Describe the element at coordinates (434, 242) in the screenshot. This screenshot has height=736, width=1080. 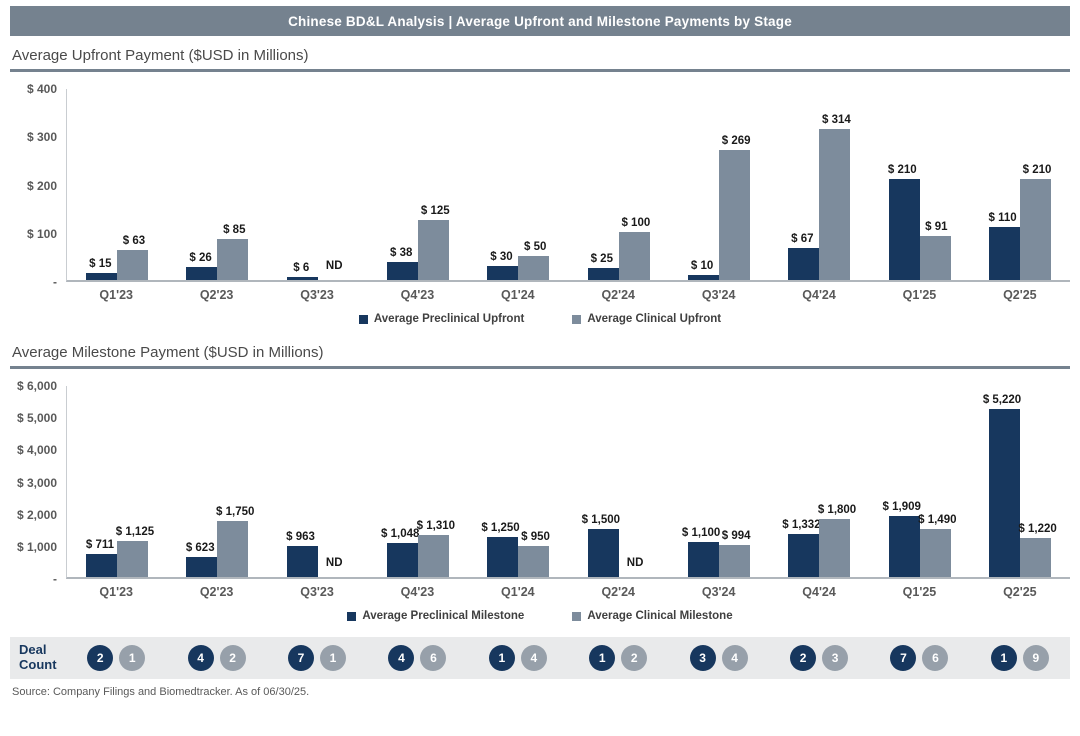
I see `bar-clinical: $ 125` at that location.